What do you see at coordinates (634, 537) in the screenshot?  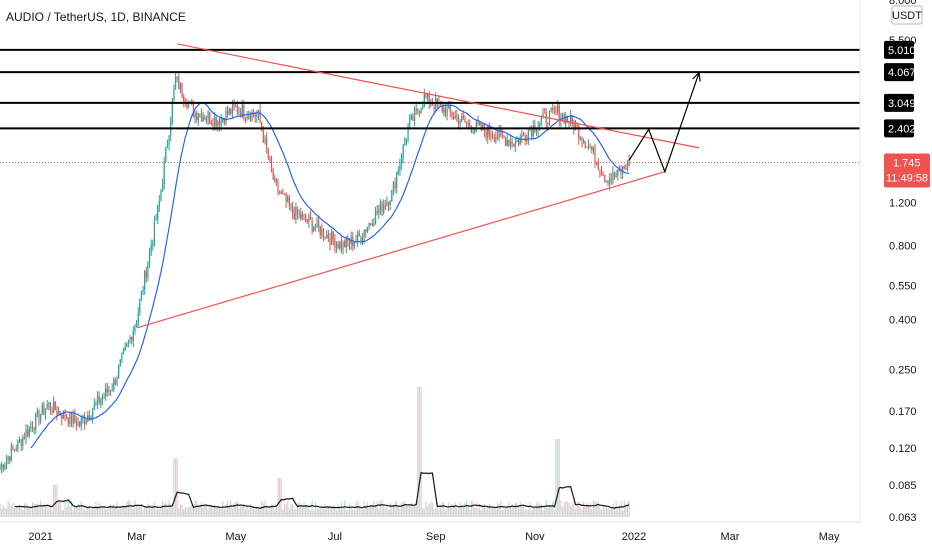 I see `time-tick-label: 2022` at bounding box center [634, 537].